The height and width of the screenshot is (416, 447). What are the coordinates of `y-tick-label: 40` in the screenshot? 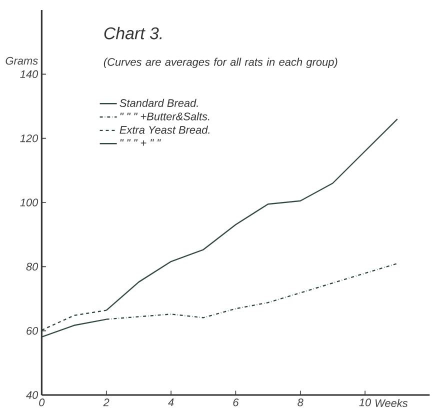 It's located at (32, 395).